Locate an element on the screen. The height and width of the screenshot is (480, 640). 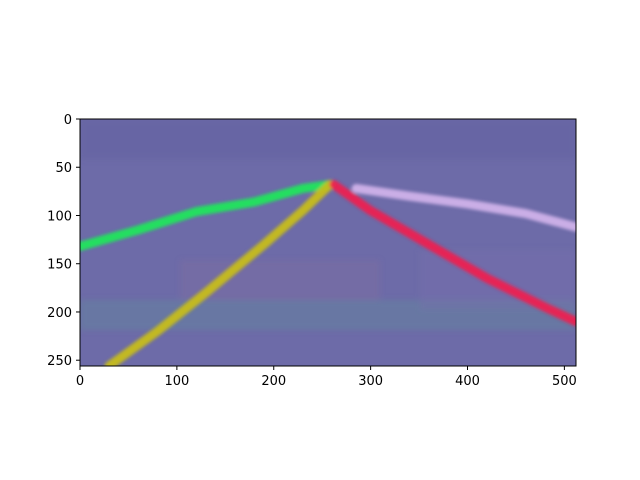
y-tick-label: 50 is located at coordinates (63, 168).